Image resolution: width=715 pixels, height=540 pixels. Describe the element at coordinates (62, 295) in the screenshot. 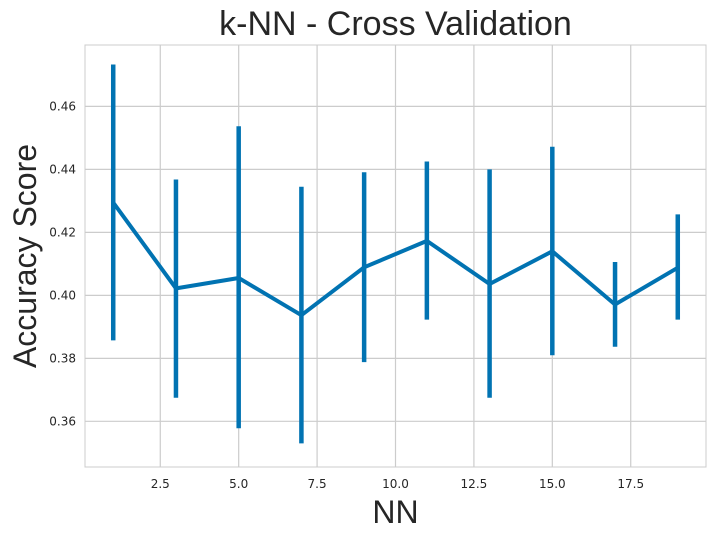

I see `y-tick-label: 0.40` at that location.